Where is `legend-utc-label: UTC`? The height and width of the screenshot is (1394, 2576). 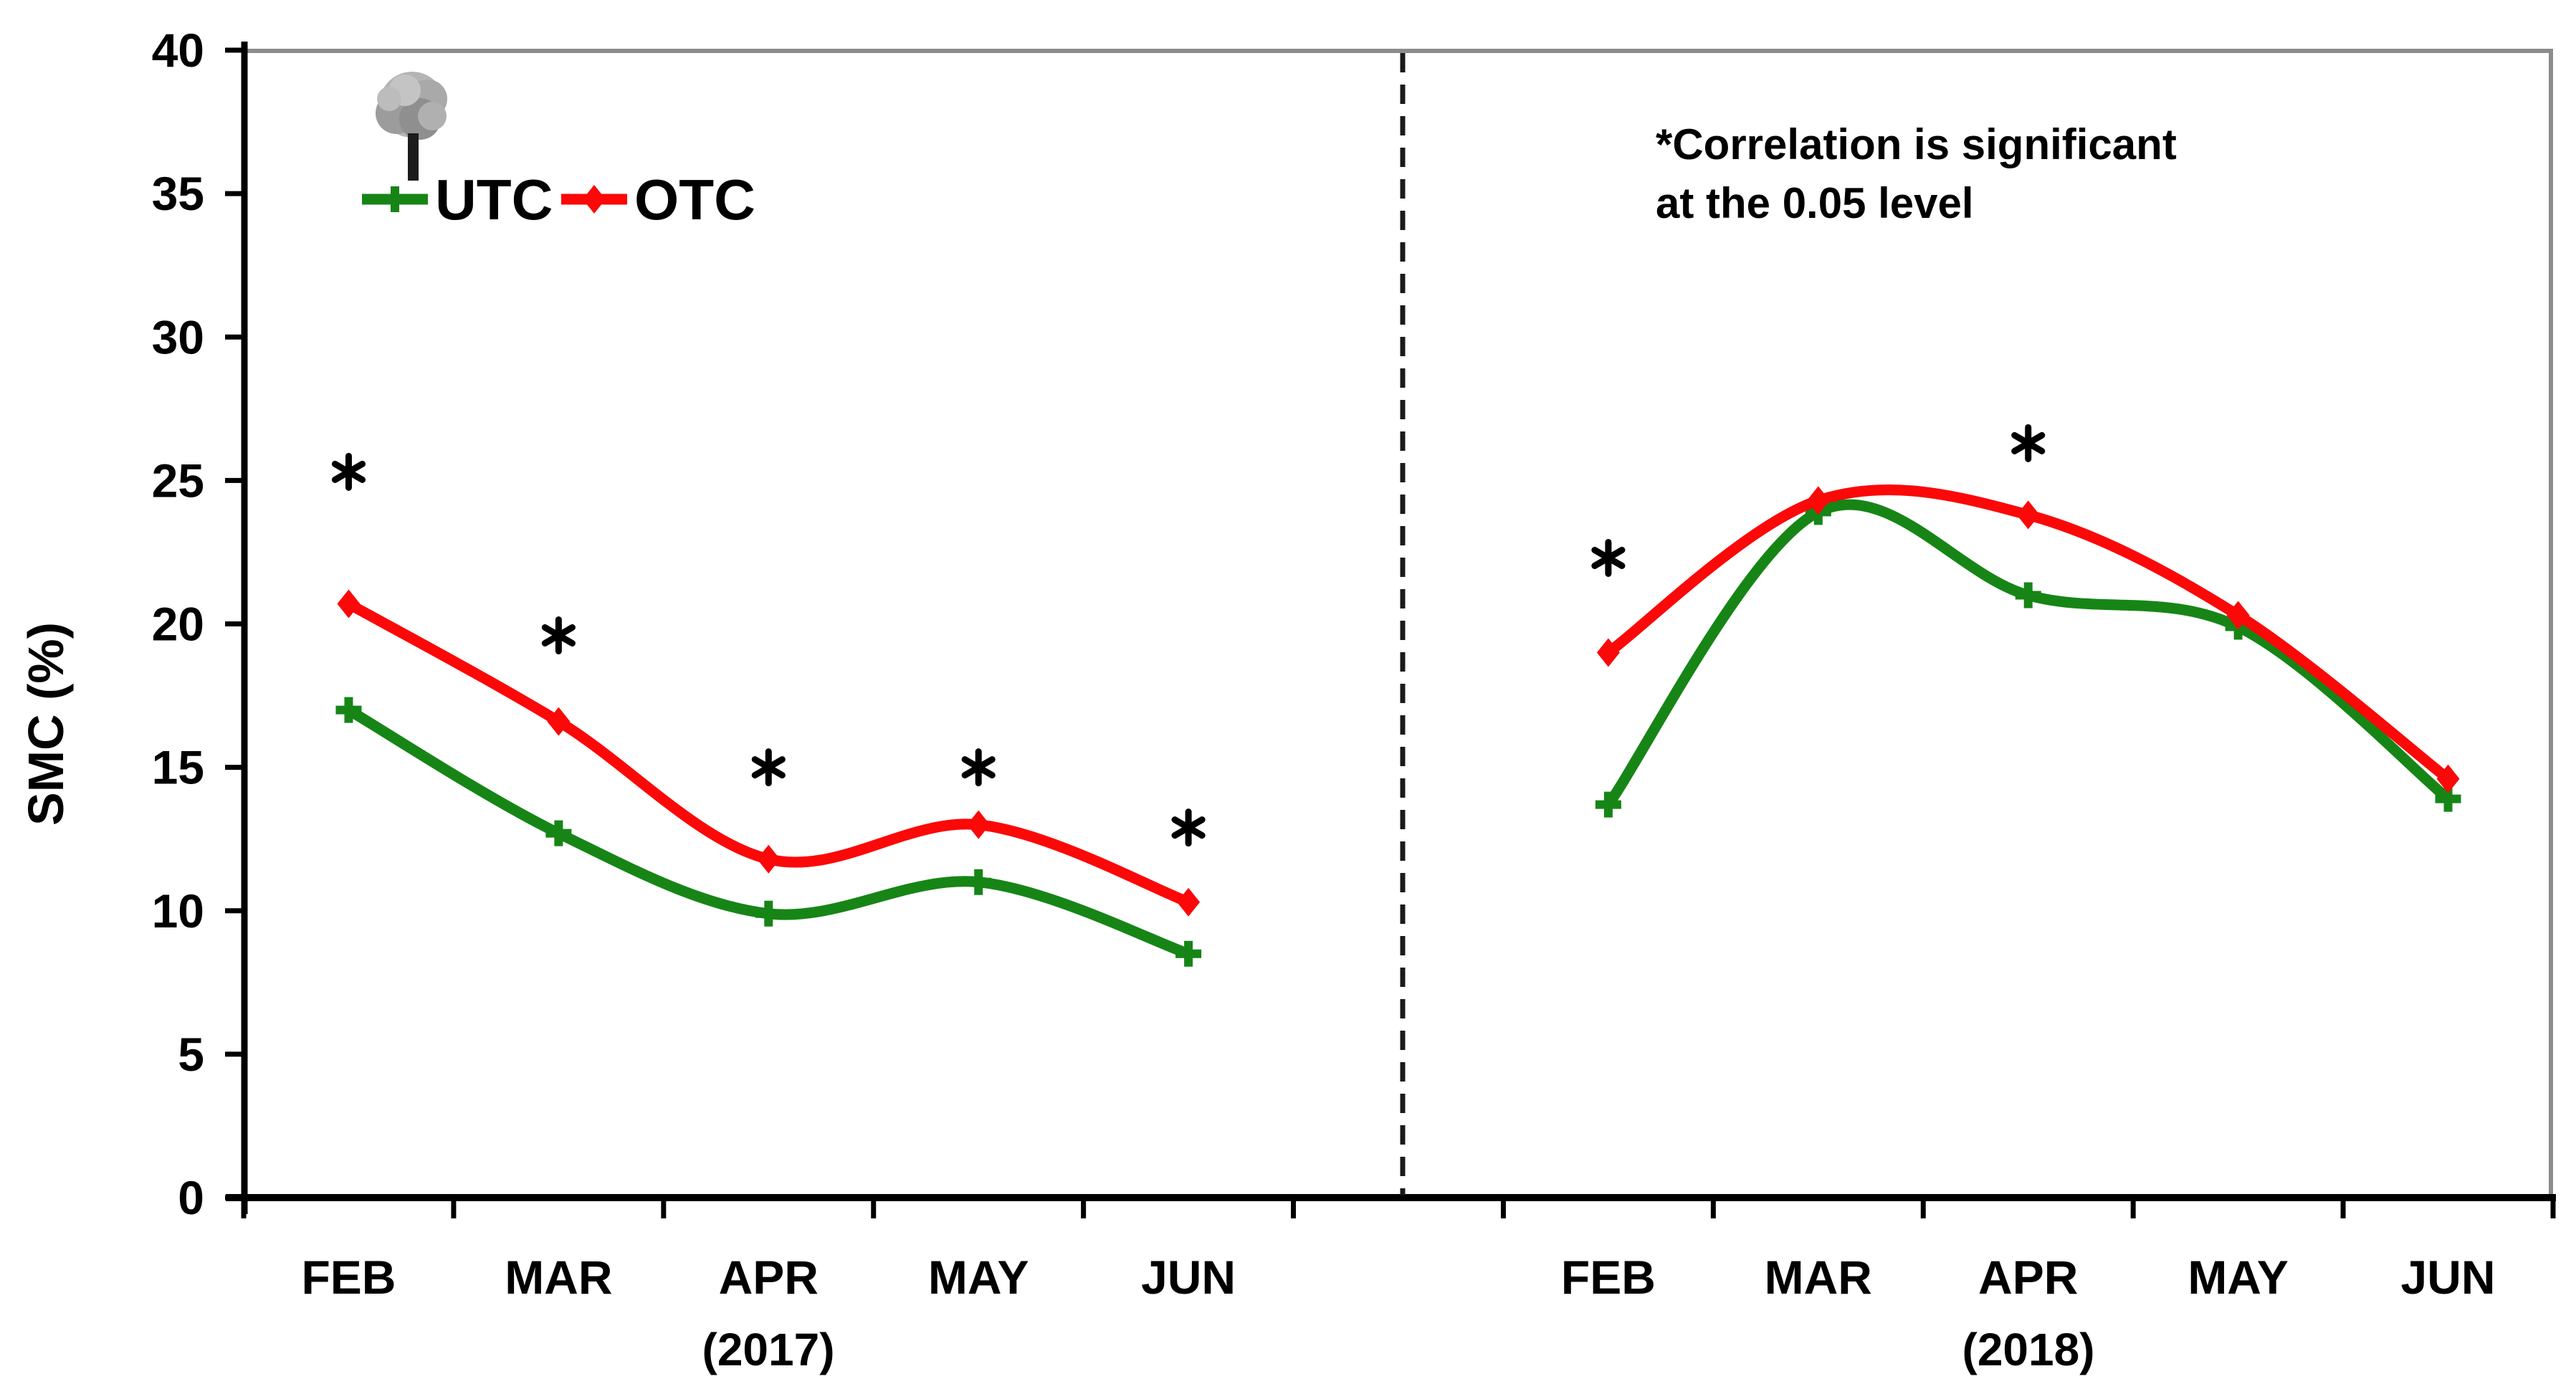
legend-utc-label: UTC is located at coordinates (494, 199).